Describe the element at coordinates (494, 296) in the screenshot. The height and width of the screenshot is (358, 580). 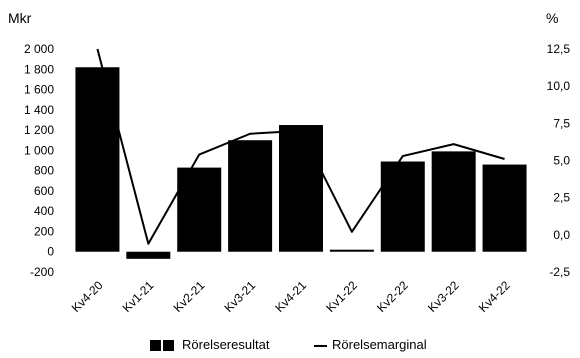
I see `x-tick-label: Kv4-22` at that location.